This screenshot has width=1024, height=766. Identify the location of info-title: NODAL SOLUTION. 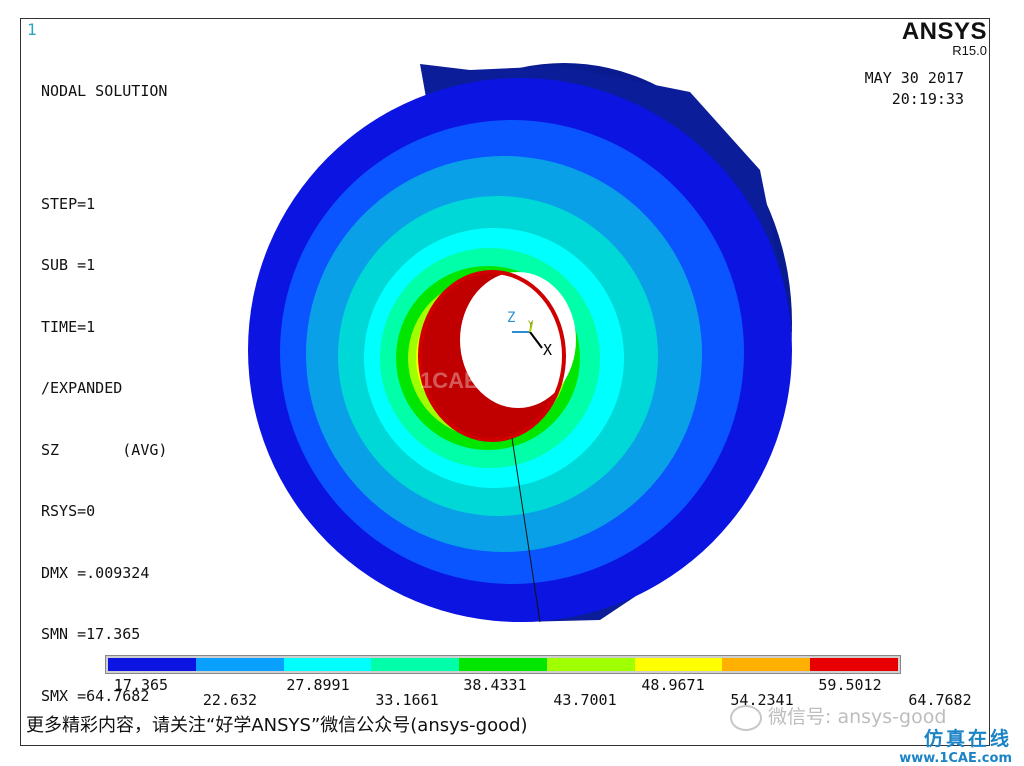
(104, 91).